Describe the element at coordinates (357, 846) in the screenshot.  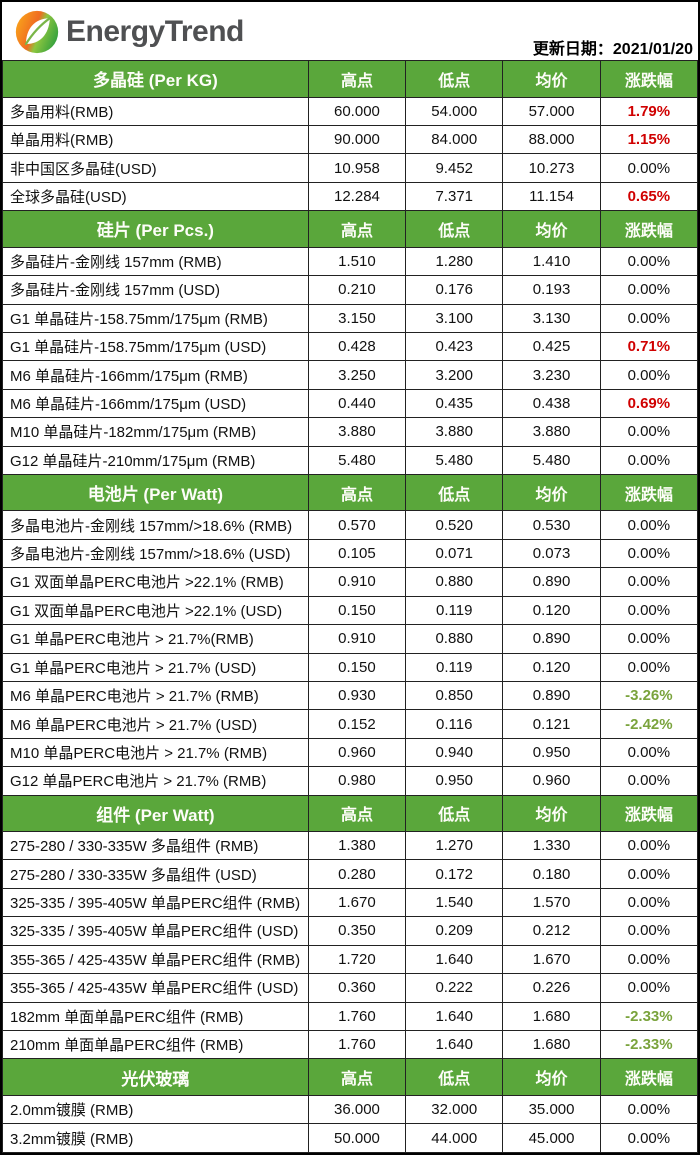
I see `cell-high: 1.380` at that location.